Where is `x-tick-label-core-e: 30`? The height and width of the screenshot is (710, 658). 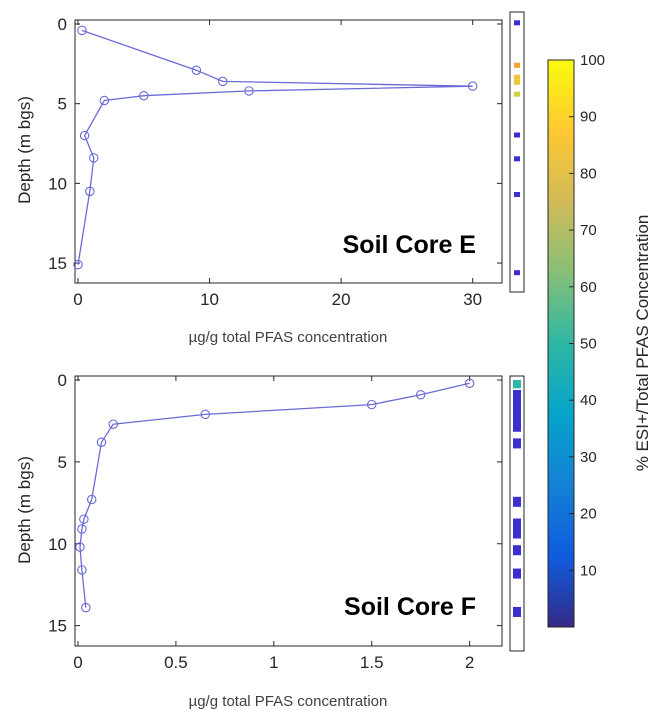 x-tick-label-core-e: 30 is located at coordinates (472, 299).